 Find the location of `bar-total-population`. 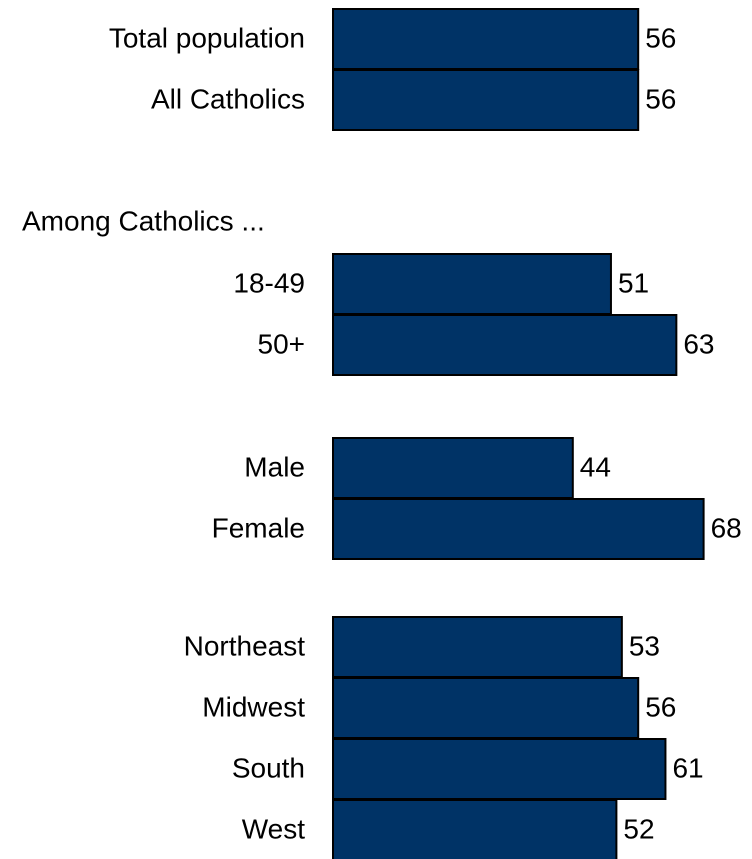

bar-total-population is located at coordinates (486, 39).